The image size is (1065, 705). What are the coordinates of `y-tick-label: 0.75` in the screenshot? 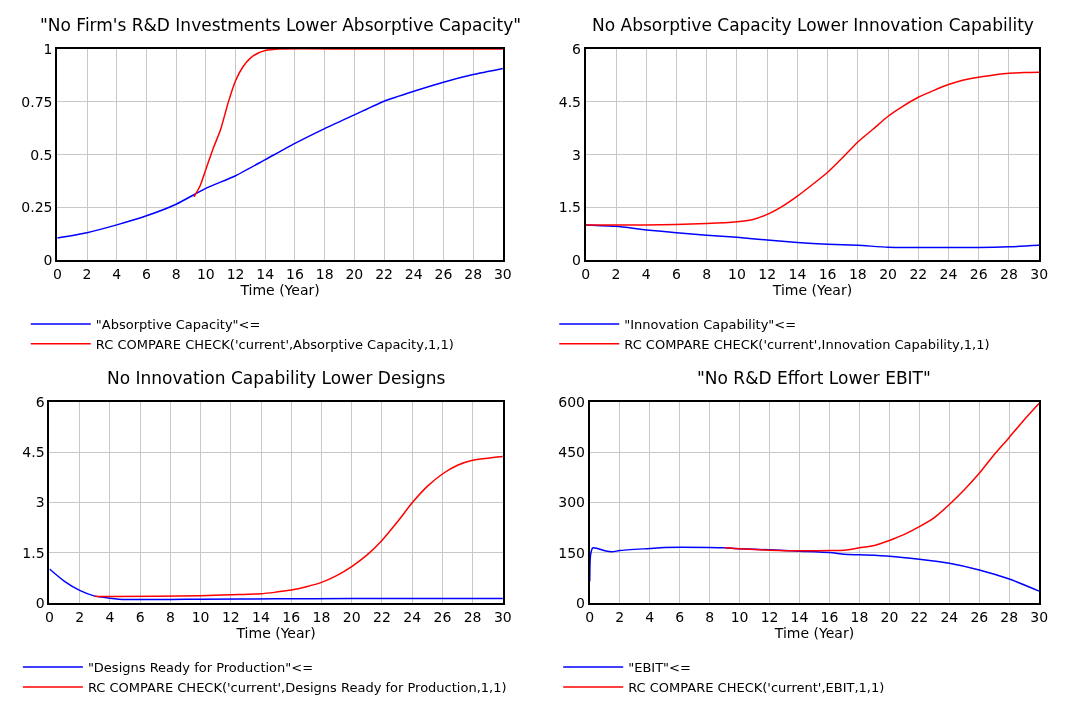 It's located at (37, 101).